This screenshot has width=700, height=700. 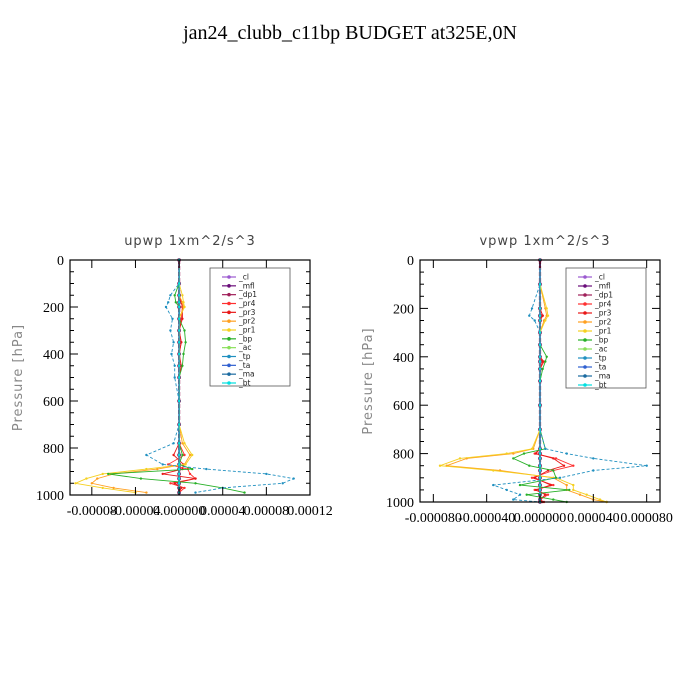 What do you see at coordinates (599, 277) in the screenshot?
I see `legend-label: _cl` at bounding box center [599, 277].